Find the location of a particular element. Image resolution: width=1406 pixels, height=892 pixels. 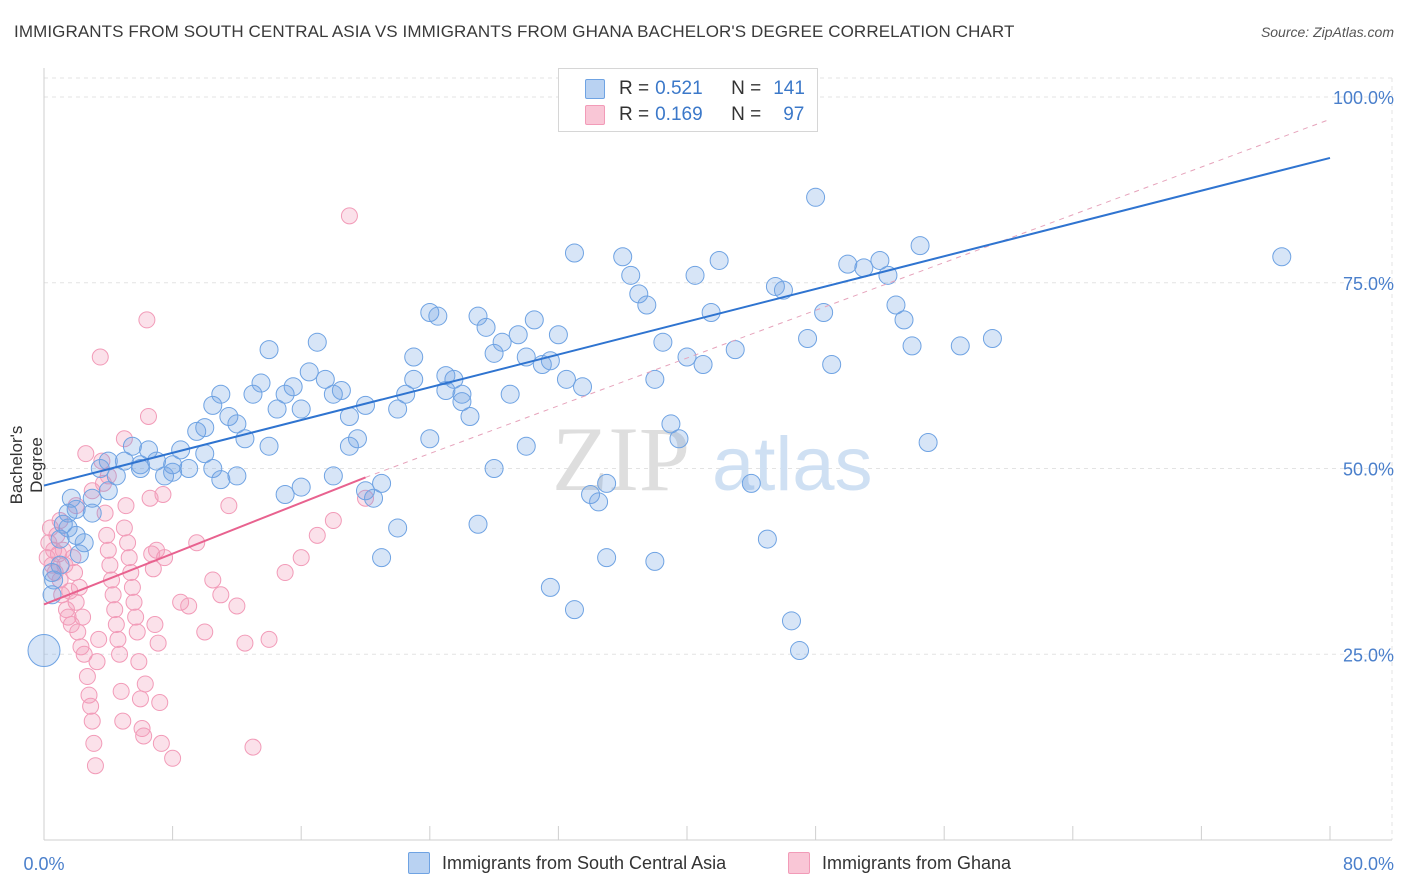

y-tick-label: 100.0% is located at coordinates (1363, 98).